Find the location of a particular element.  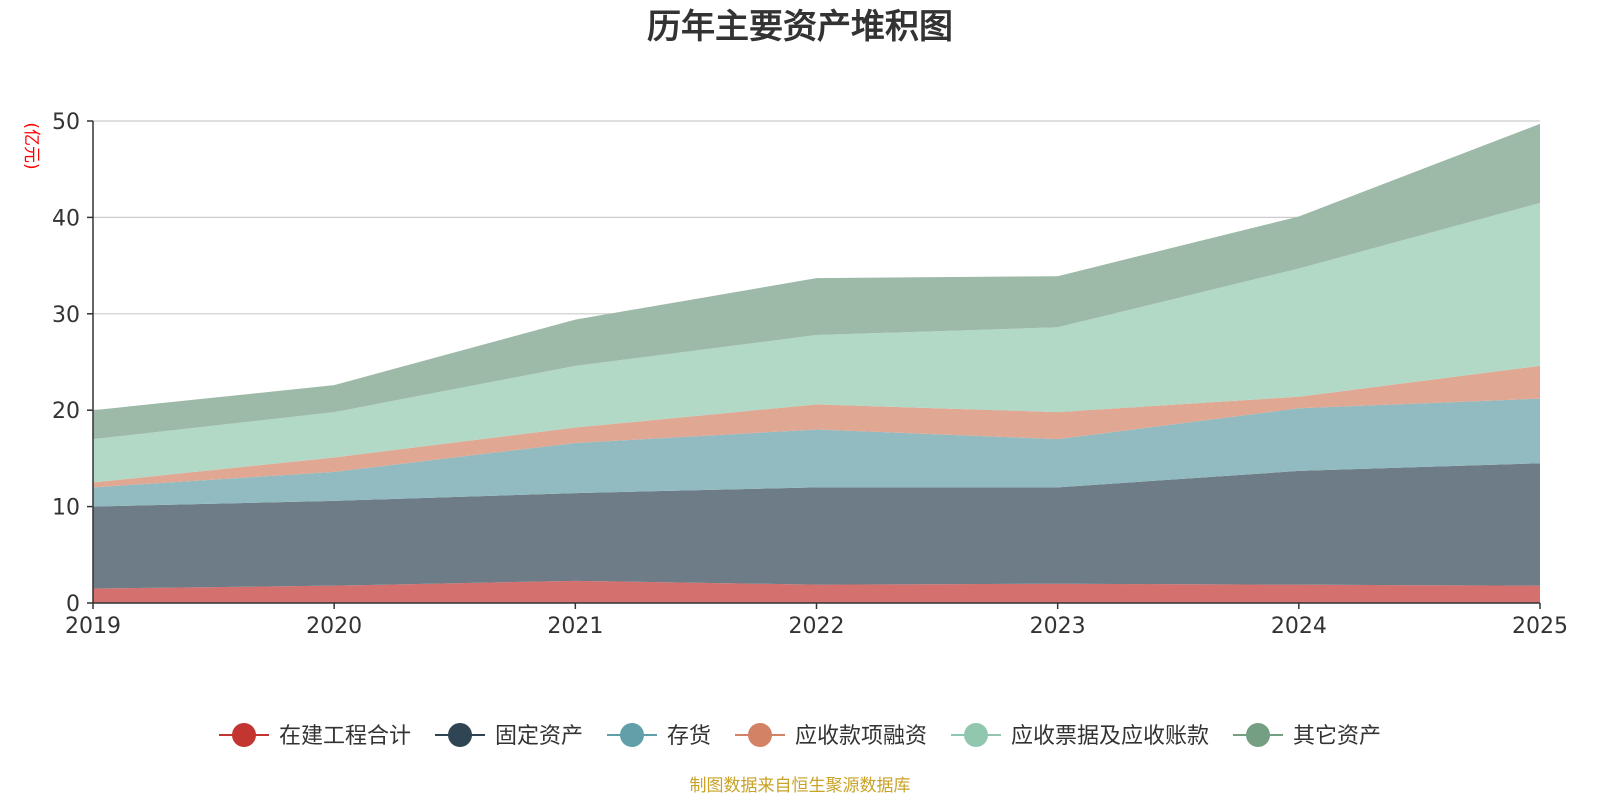

legend-item-1: 在建工程合计 is located at coordinates (315, 736).